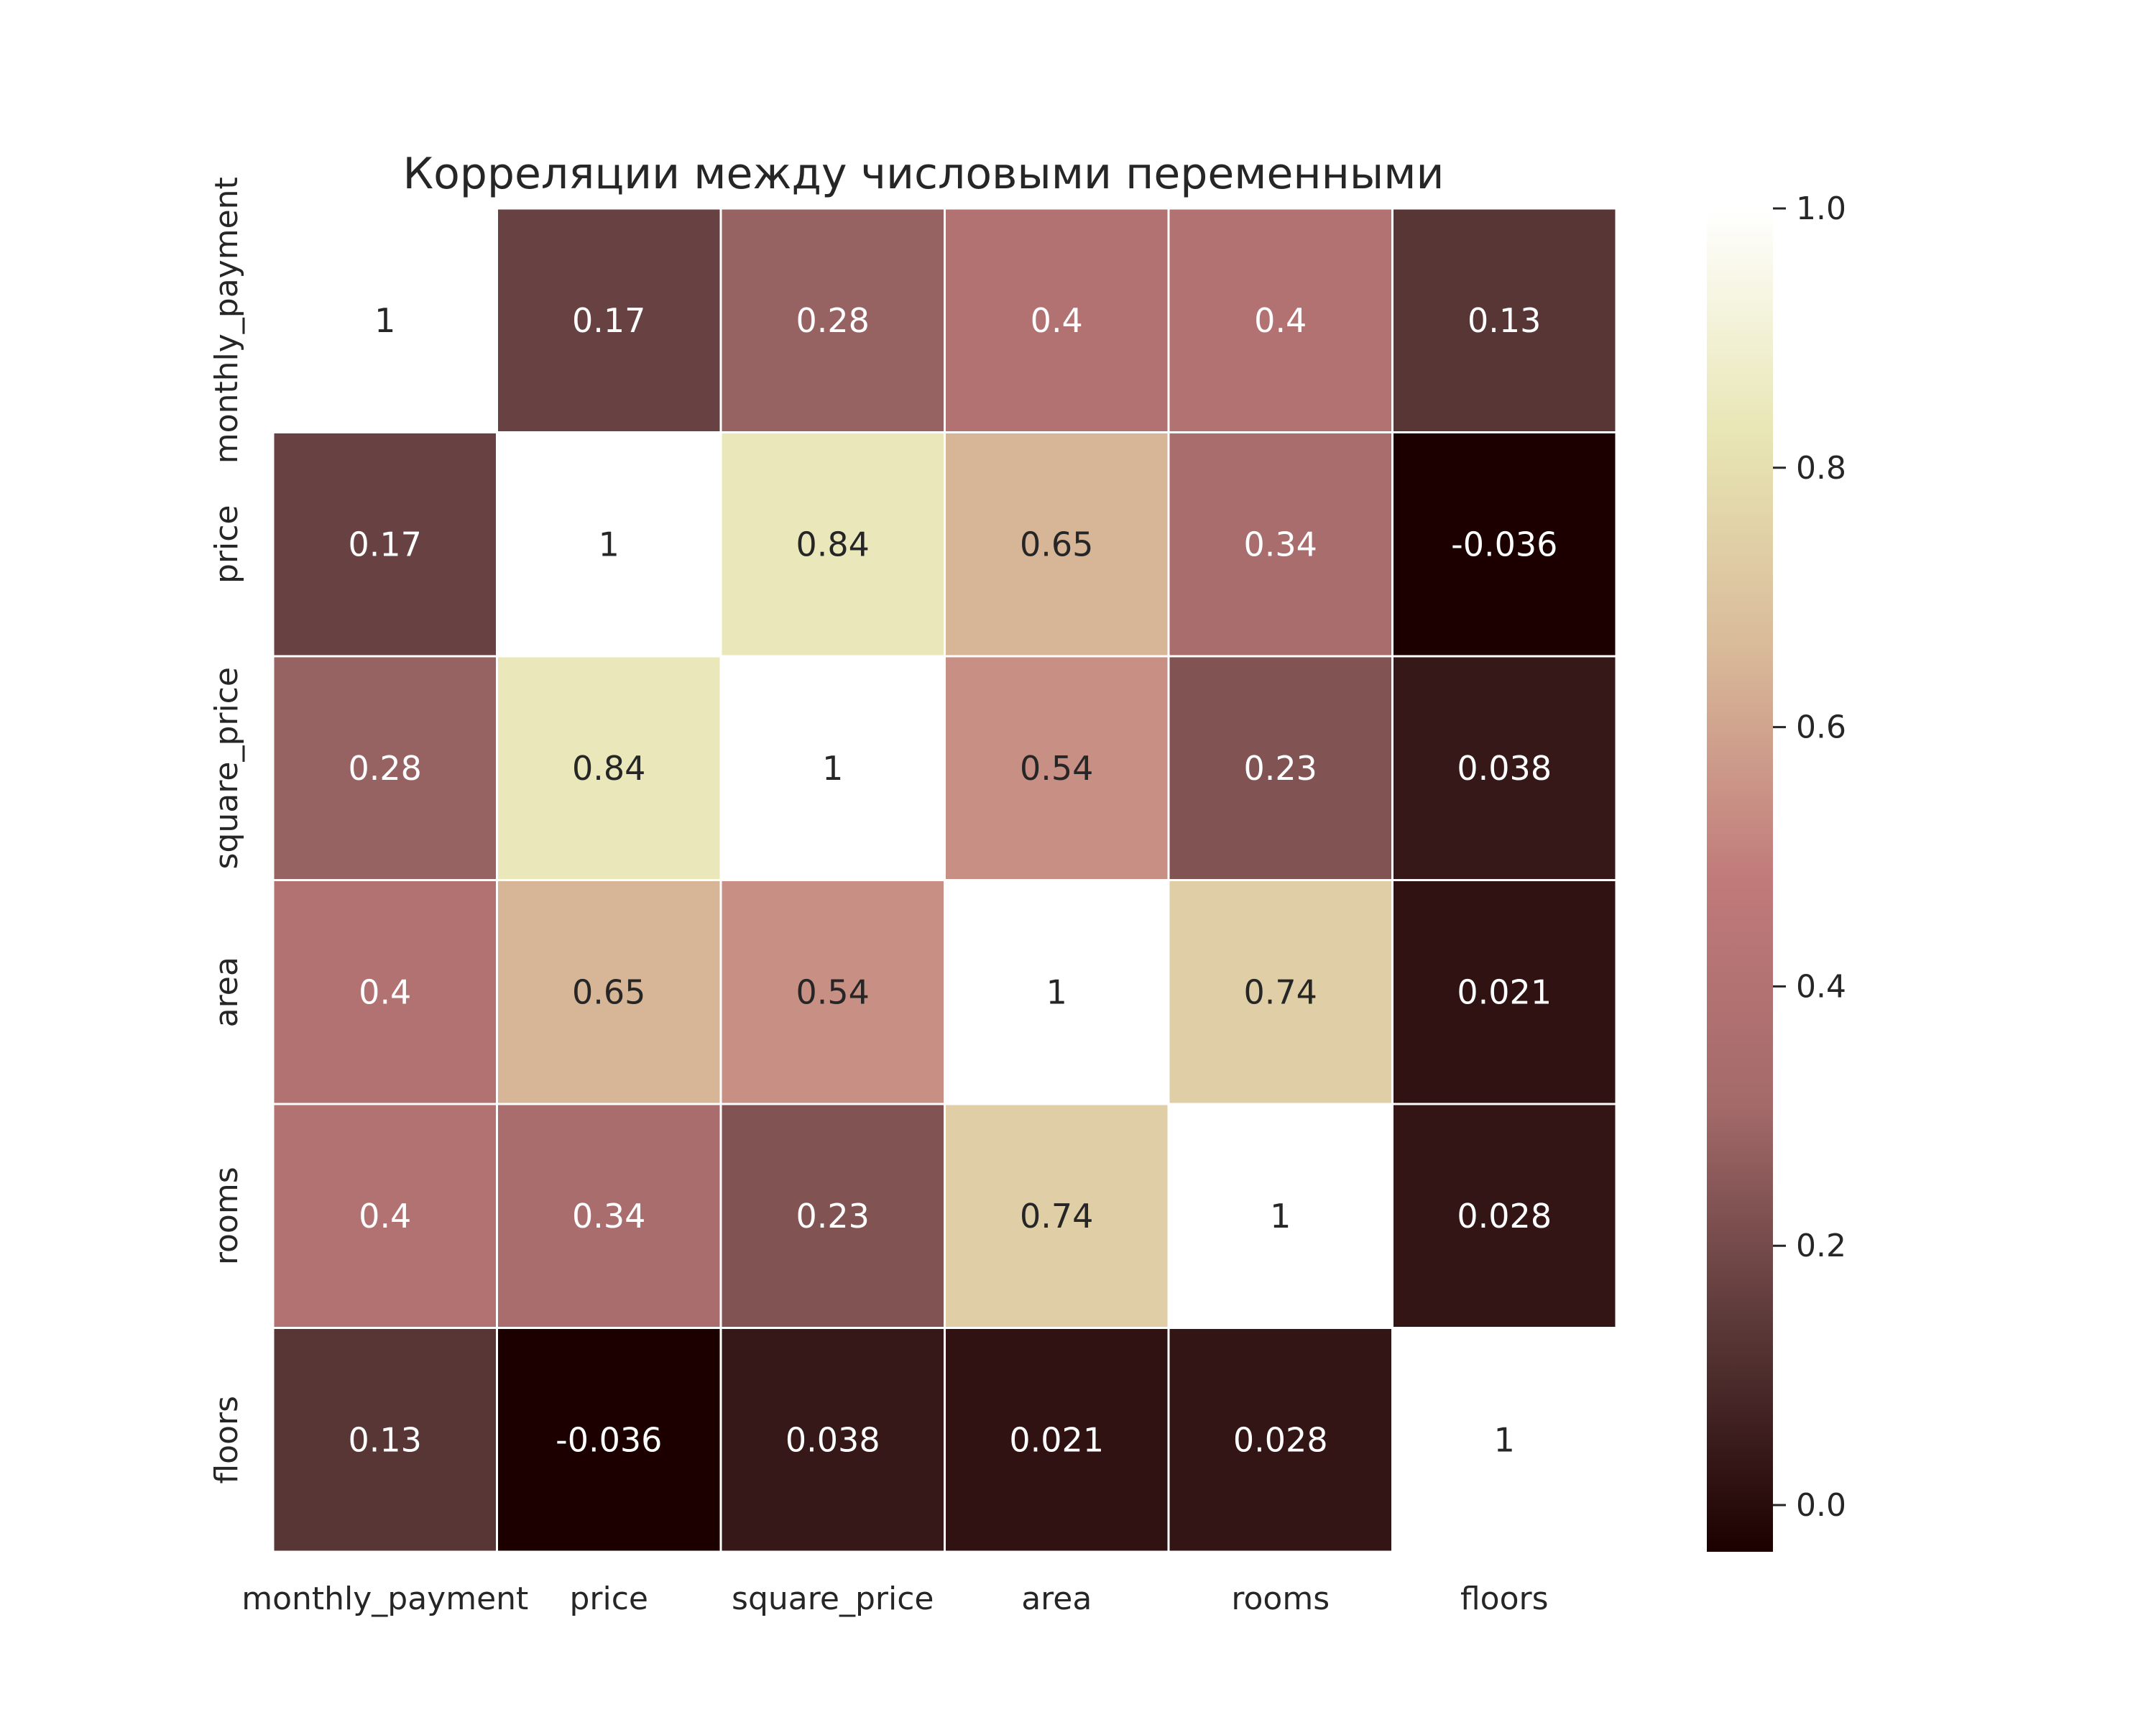 The image size is (2156, 1725). What do you see at coordinates (1821, 1505) in the screenshot?
I see `colorbar-tick-label: 0.0` at bounding box center [1821, 1505].